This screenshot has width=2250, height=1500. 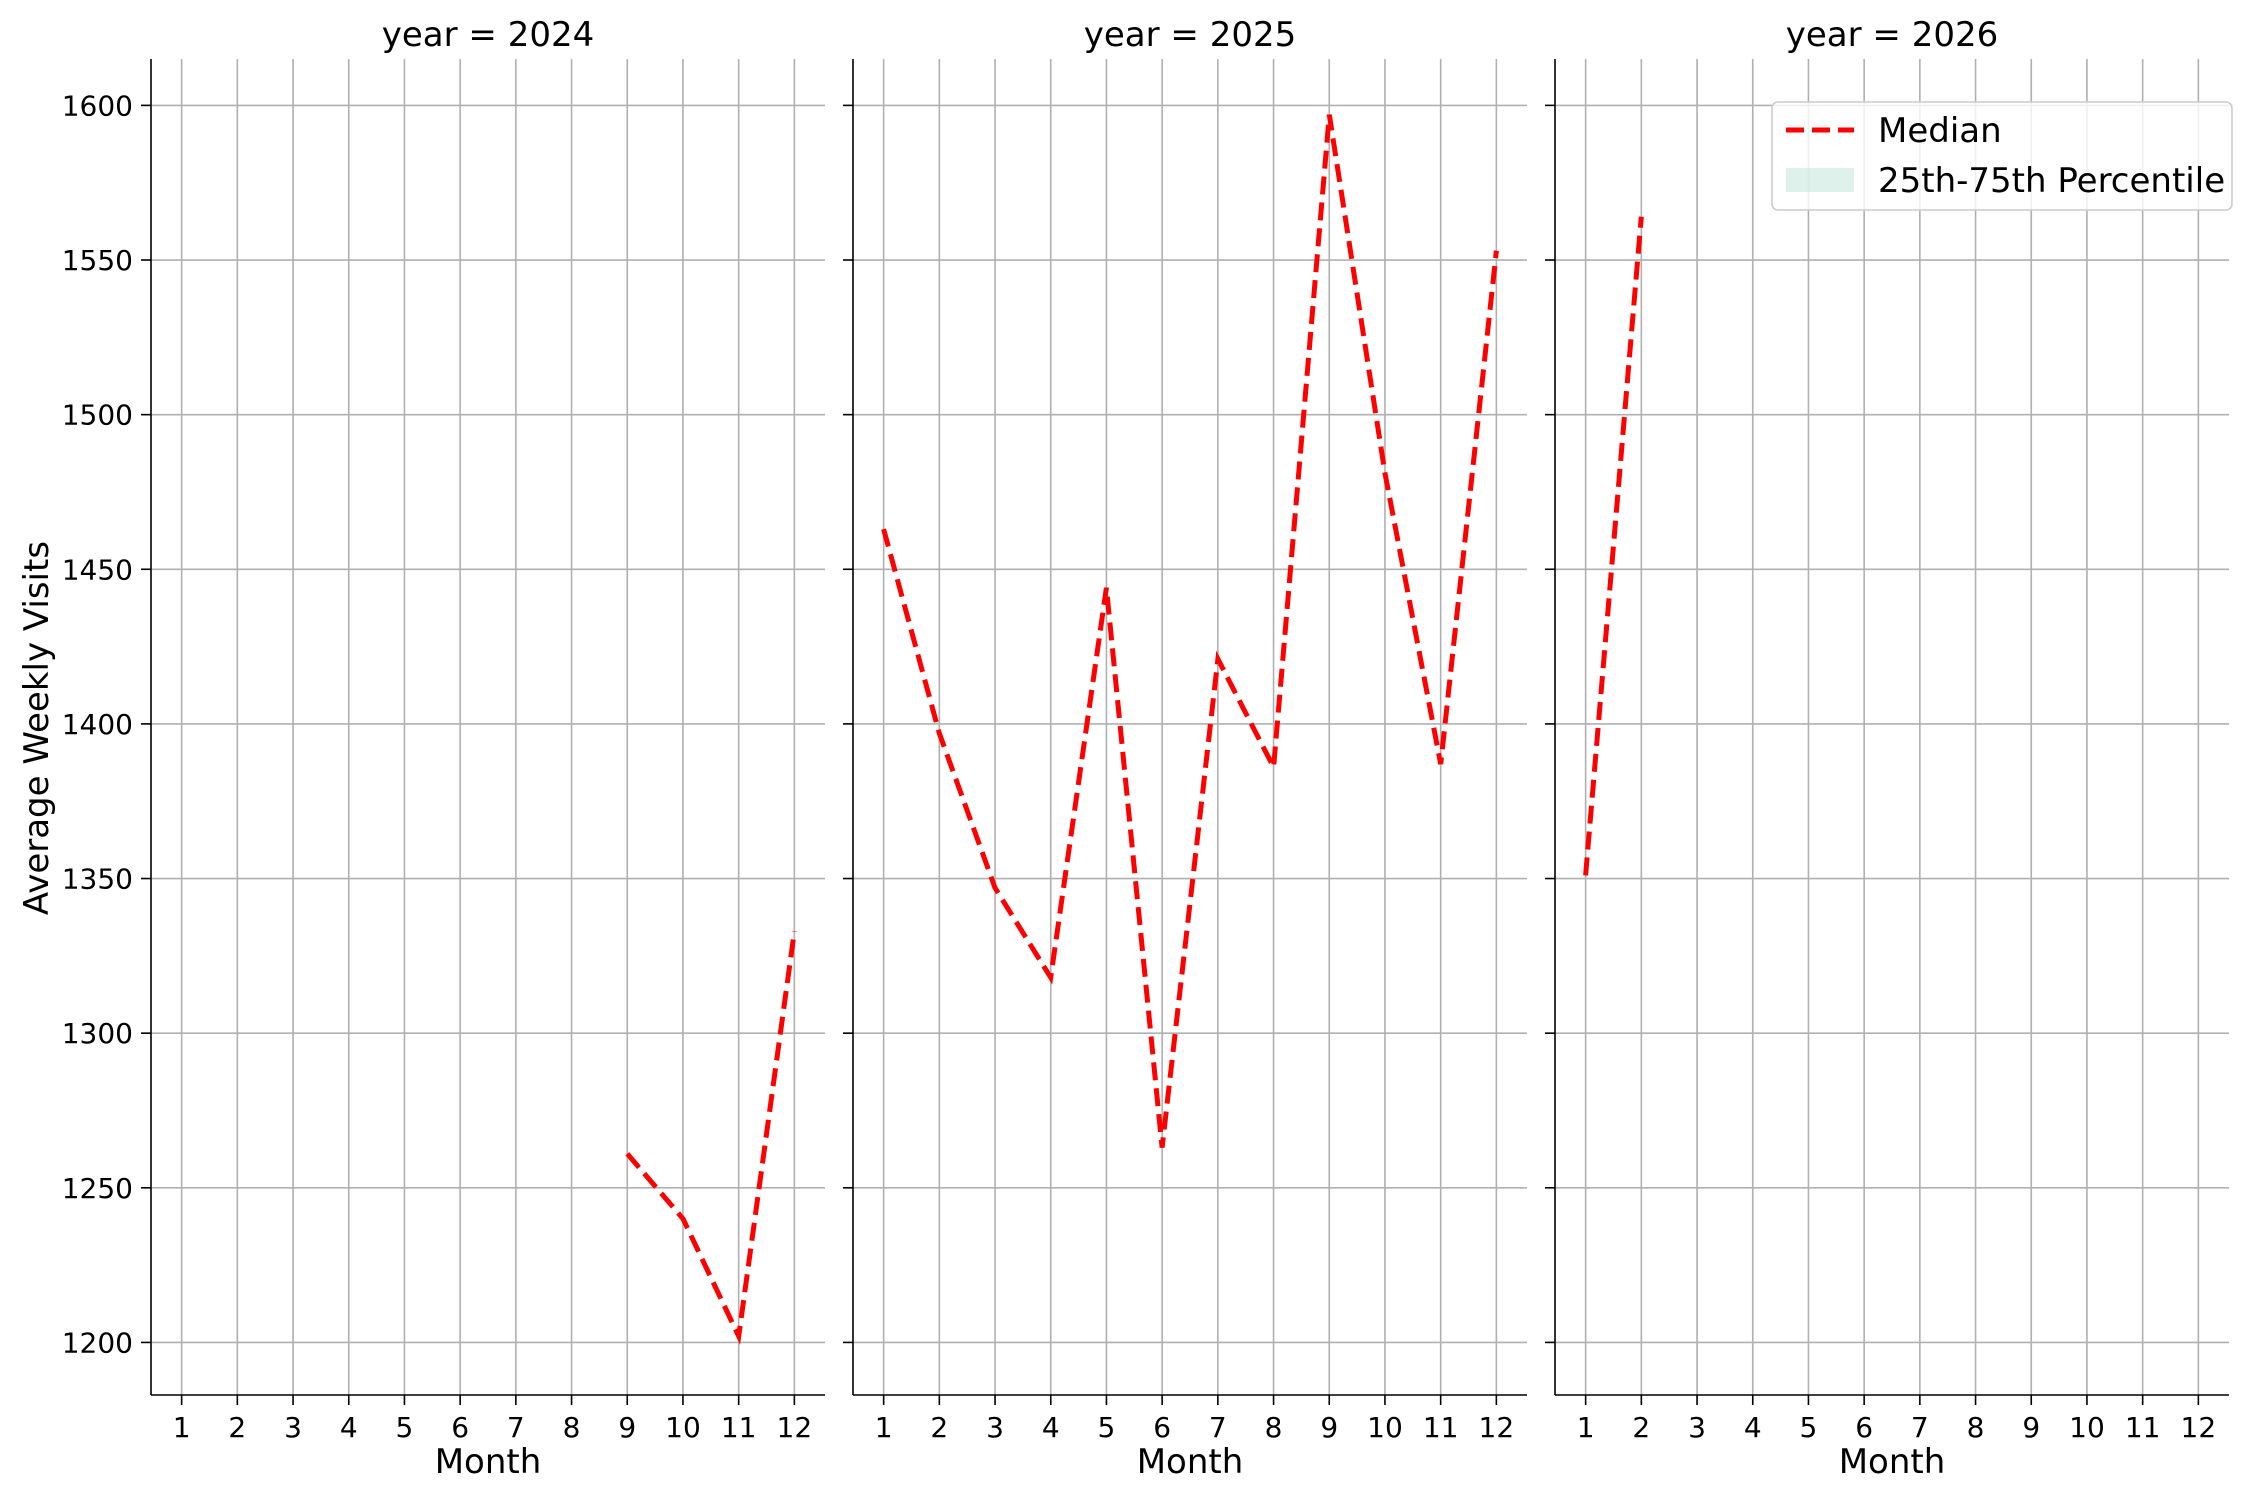 What do you see at coordinates (97, 879) in the screenshot?
I see `y-tick-label: 1350` at bounding box center [97, 879].